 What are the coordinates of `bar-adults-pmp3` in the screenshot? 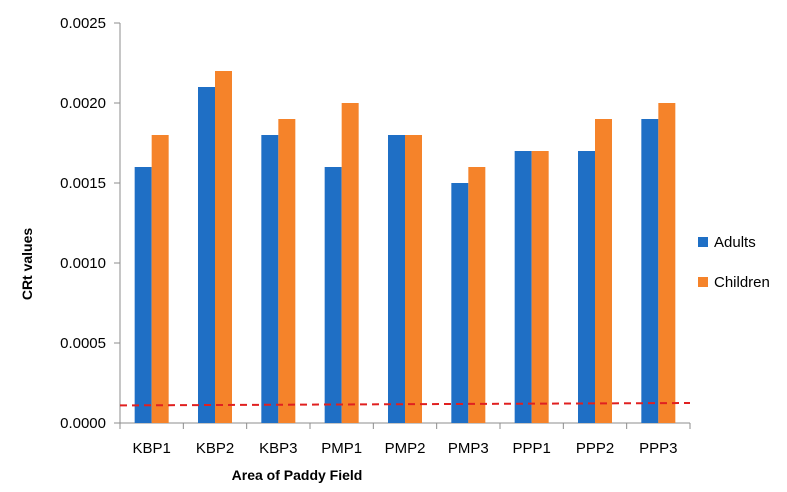 It's located at (460, 303).